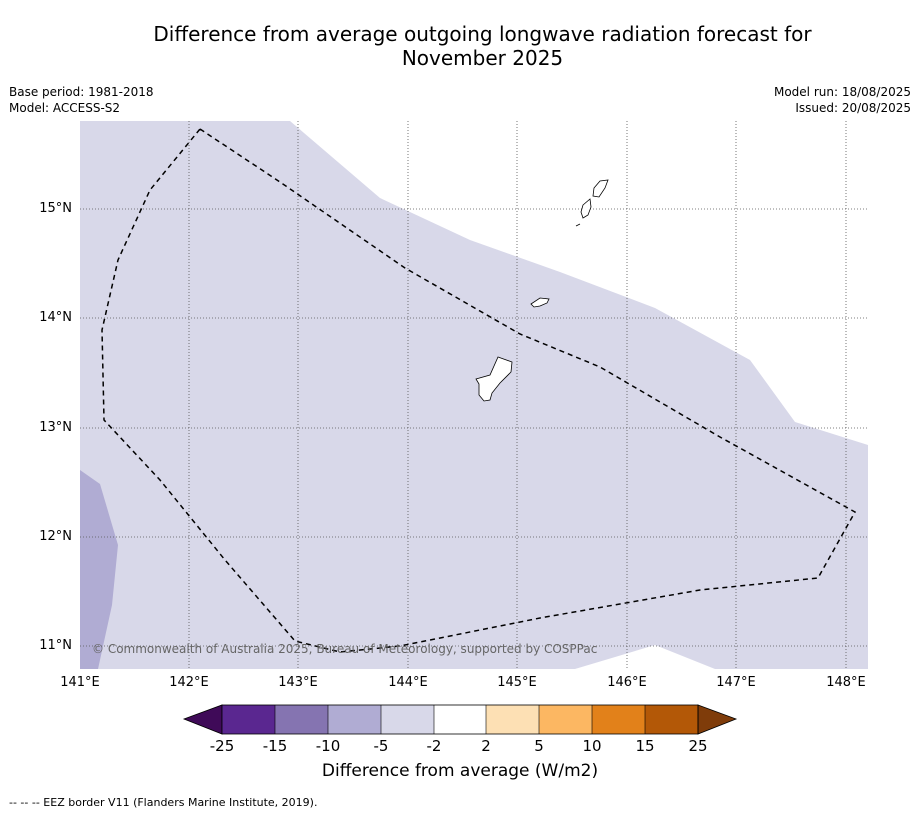  Describe the element at coordinates (55, 427) in the screenshot. I see `lat-label-13n: 13°N` at that location.